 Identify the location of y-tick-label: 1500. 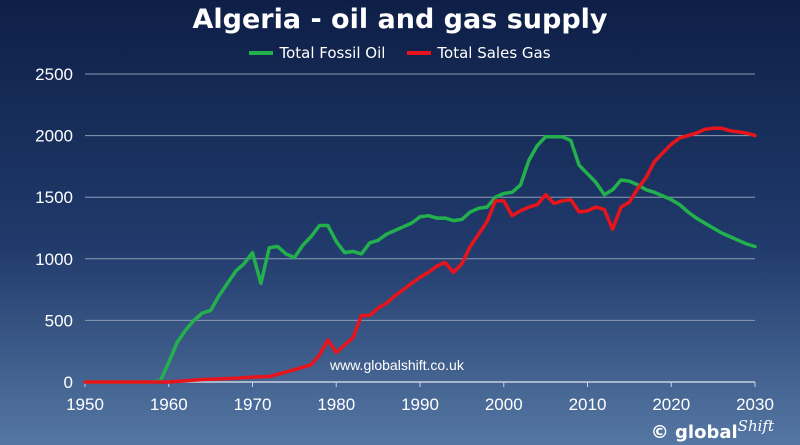
(54, 197).